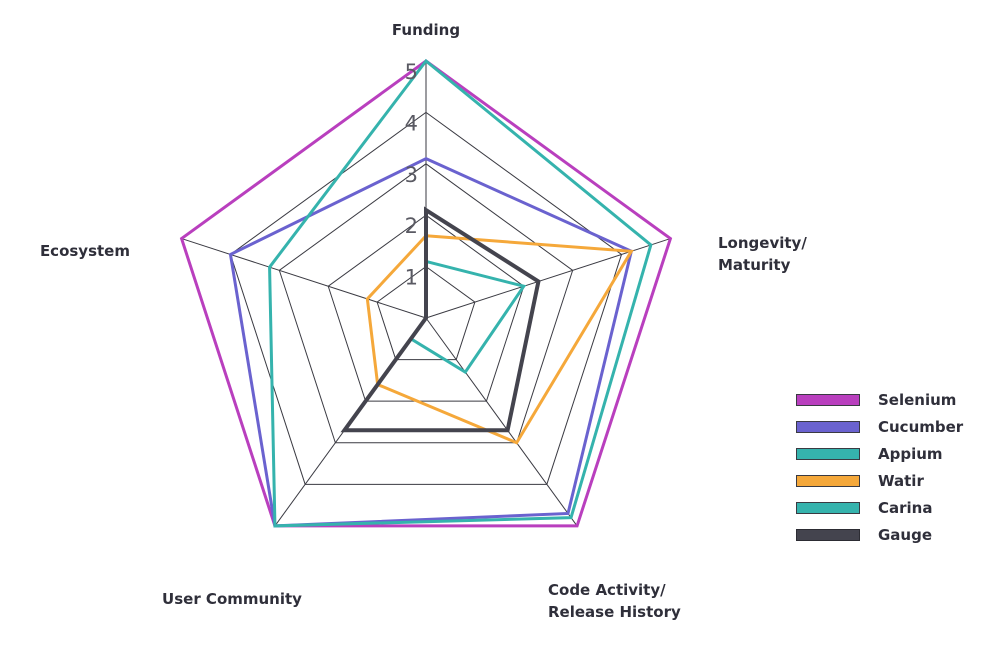  I want to click on axis-label: Ecosystem, so click(85, 251).